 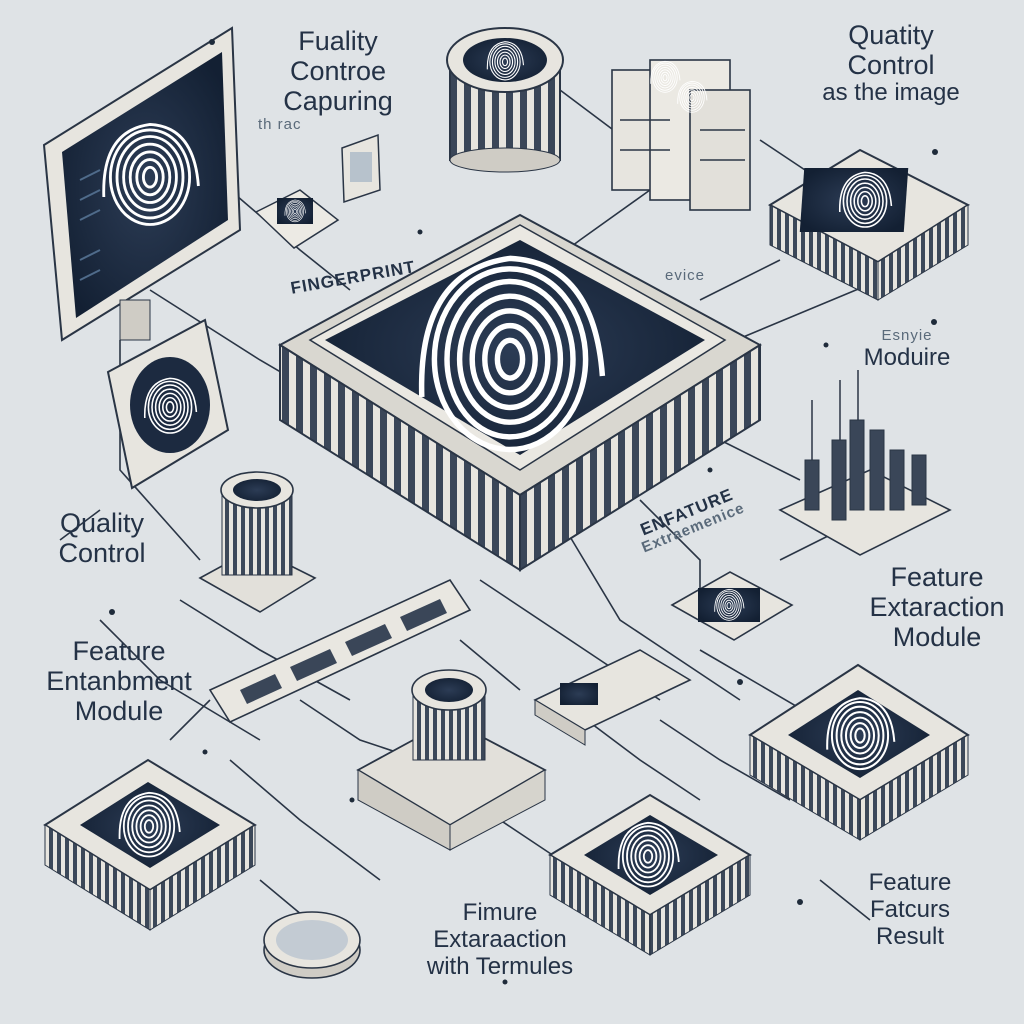 I want to click on tablet-device, so click(x=361, y=168).